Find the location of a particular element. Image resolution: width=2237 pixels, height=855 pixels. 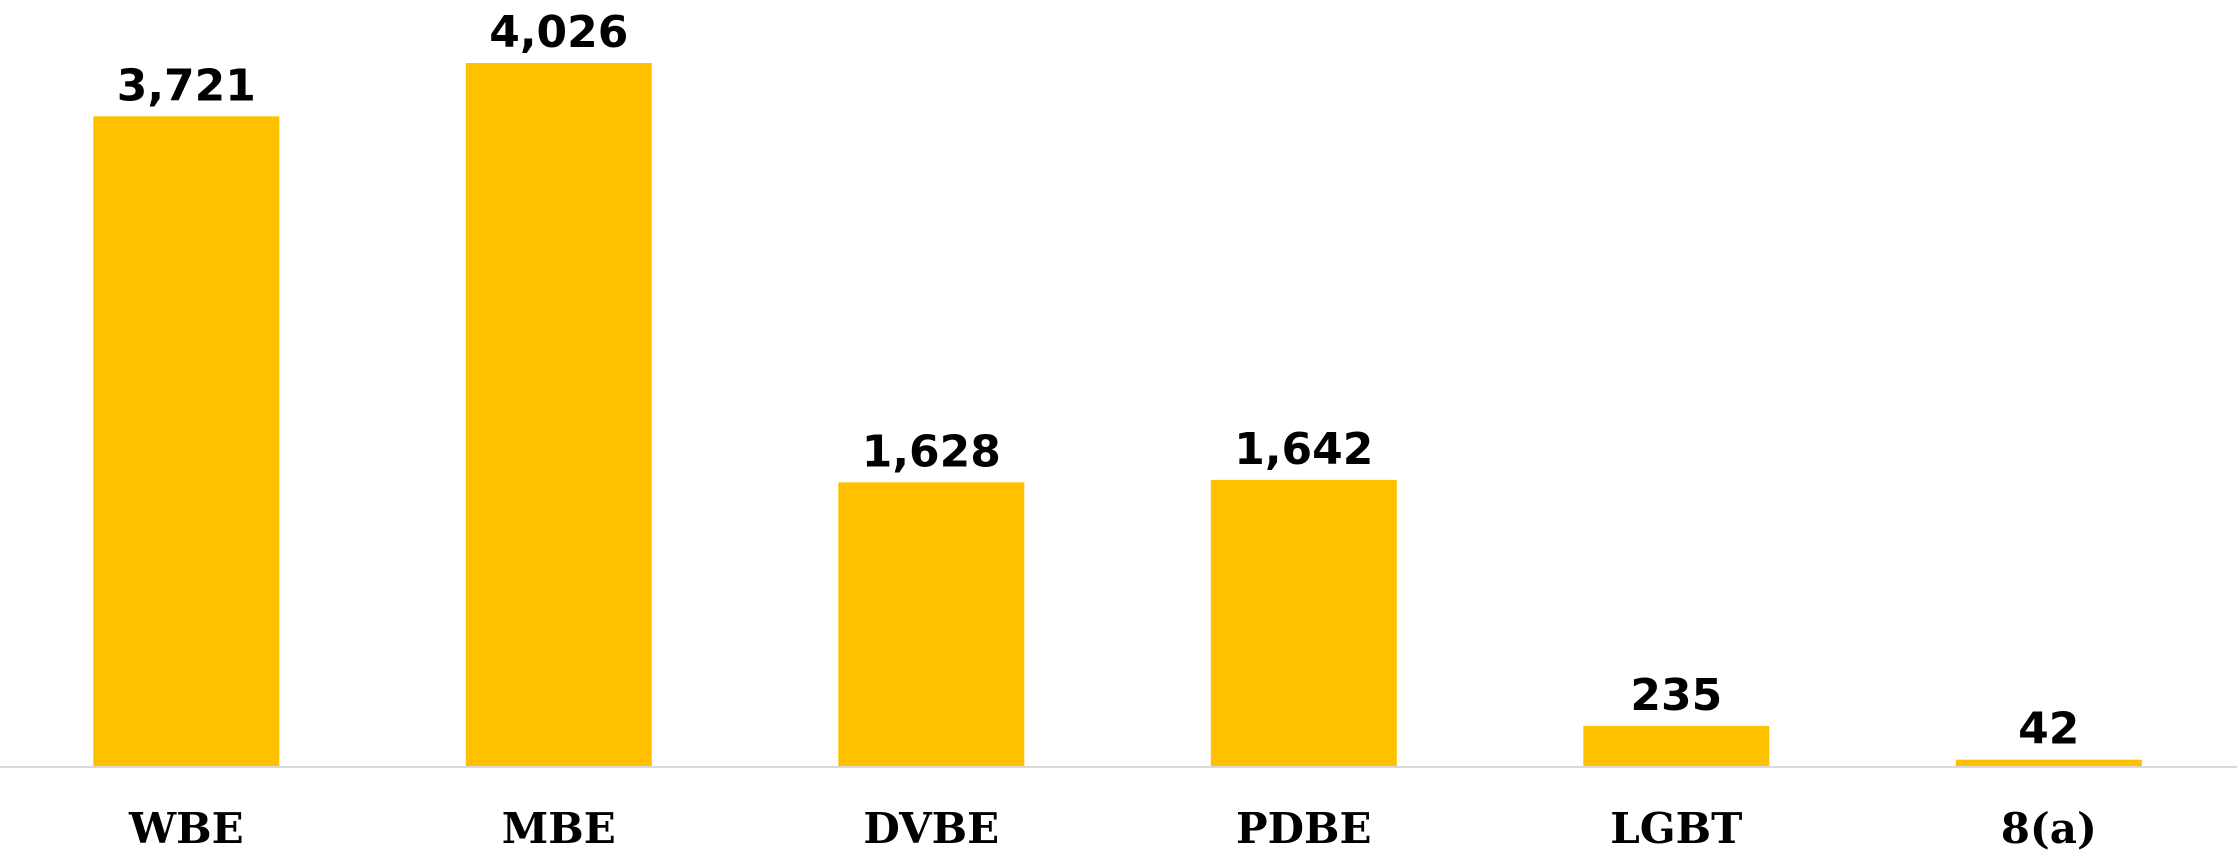

bar-pdbe is located at coordinates (1303, 623).